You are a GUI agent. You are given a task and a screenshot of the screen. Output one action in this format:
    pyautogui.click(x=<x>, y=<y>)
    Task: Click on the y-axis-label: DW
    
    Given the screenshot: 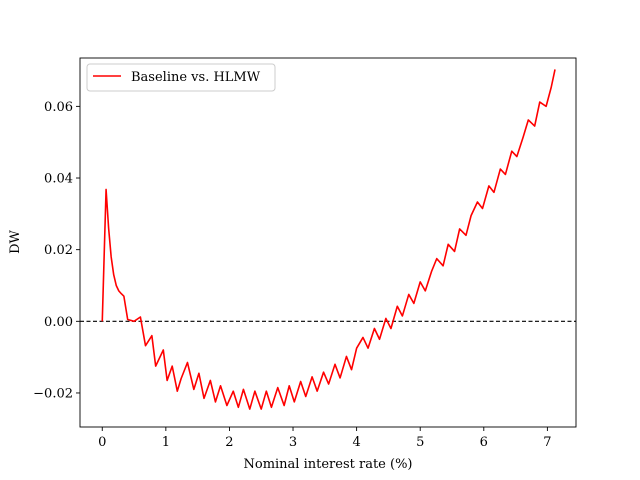 What is the action you would take?
    pyautogui.click(x=15, y=241)
    